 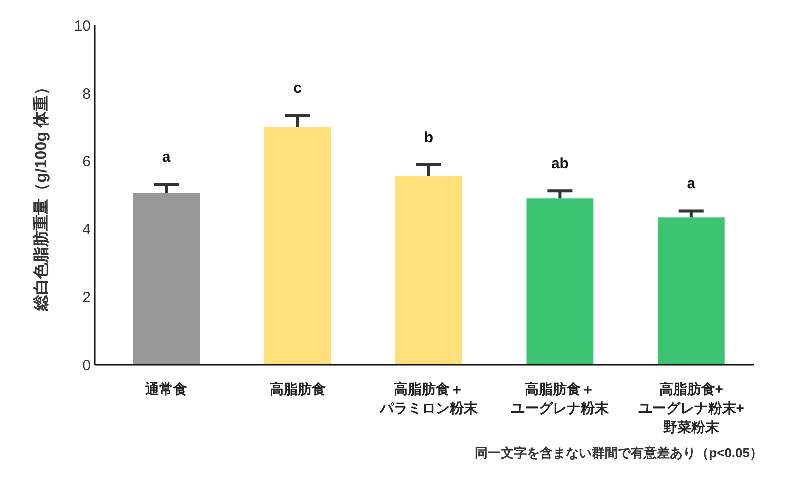 I want to click on annotation: ab, so click(x=560, y=164).